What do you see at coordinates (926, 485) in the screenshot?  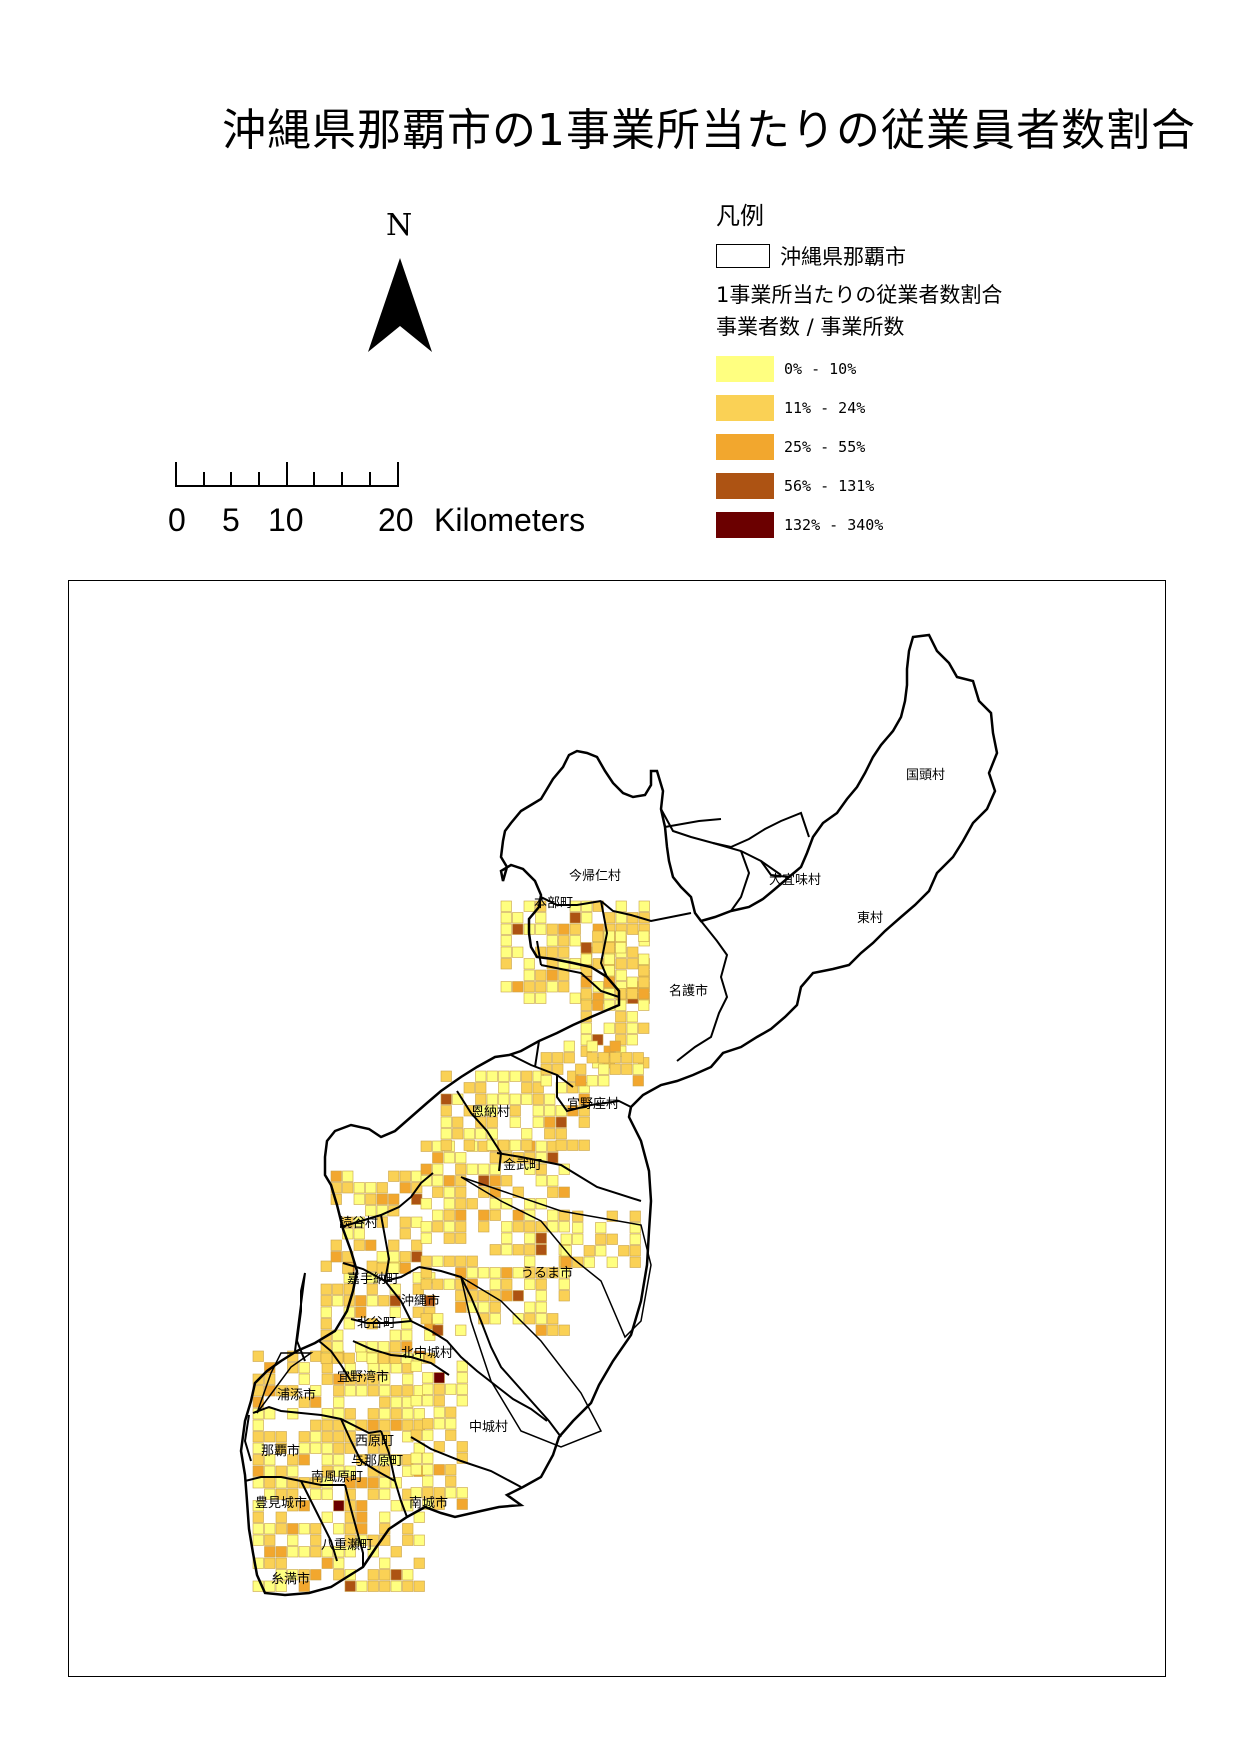 I see `legend-class-item: 56% - 131%` at bounding box center [926, 485].